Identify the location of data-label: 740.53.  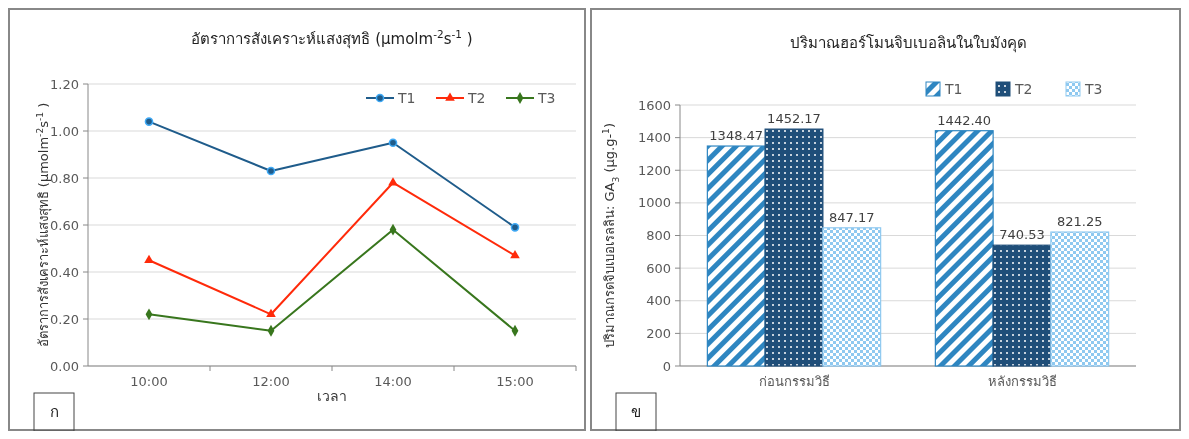
(1022, 235).